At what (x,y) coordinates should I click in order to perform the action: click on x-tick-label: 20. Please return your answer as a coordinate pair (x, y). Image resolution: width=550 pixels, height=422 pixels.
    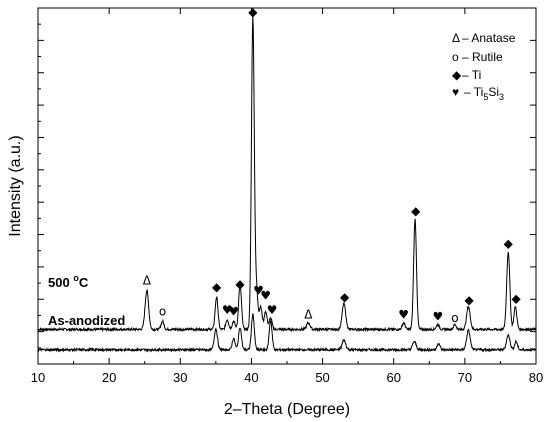
    Looking at the image, I should click on (109, 377).